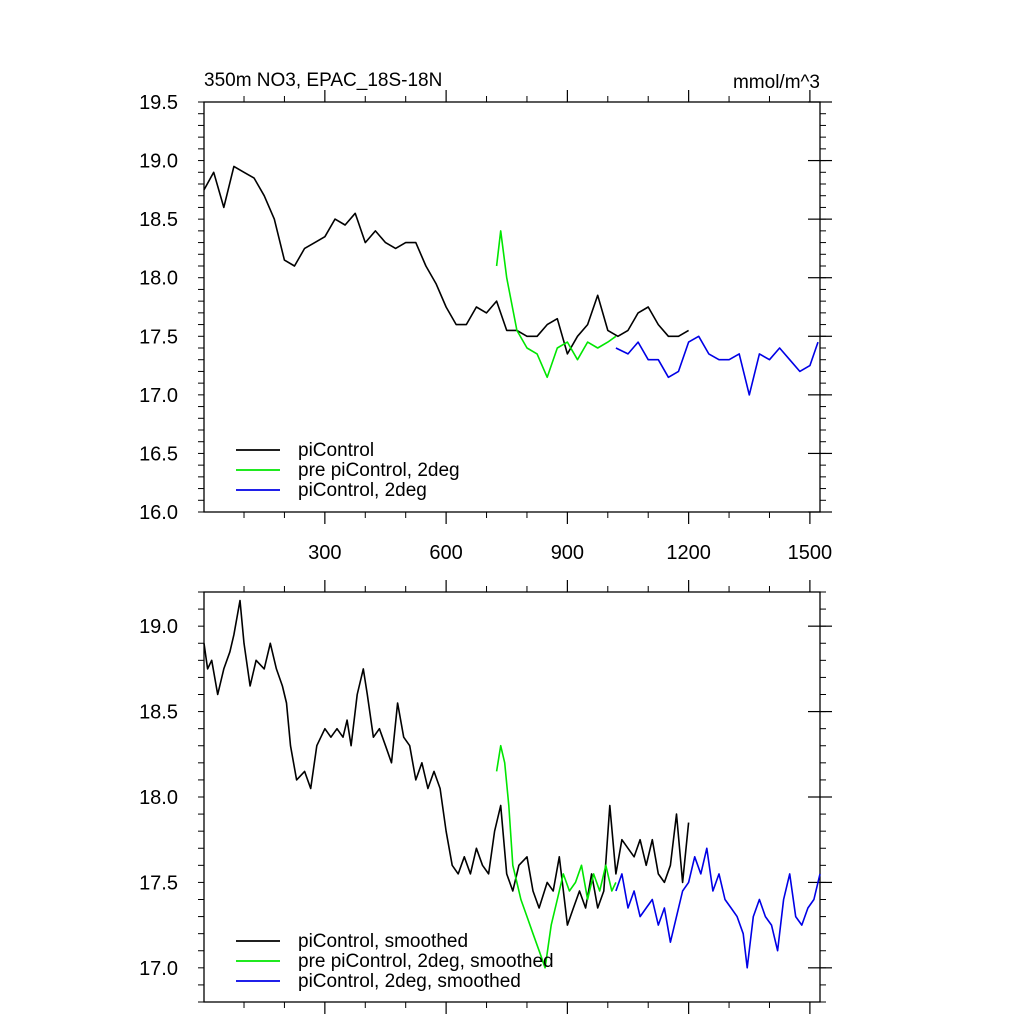 The image size is (1024, 1024). I want to click on y-tick-label: 19.5, so click(158, 103).